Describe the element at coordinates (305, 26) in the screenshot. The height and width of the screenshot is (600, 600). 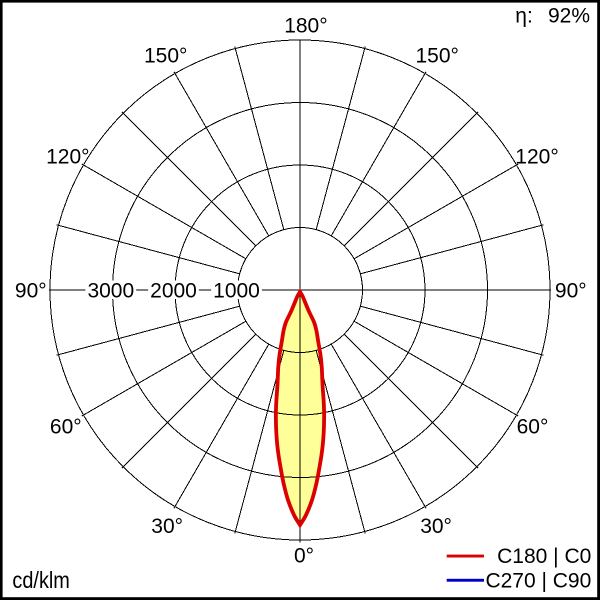
I see `svg-text: 180°` at that location.